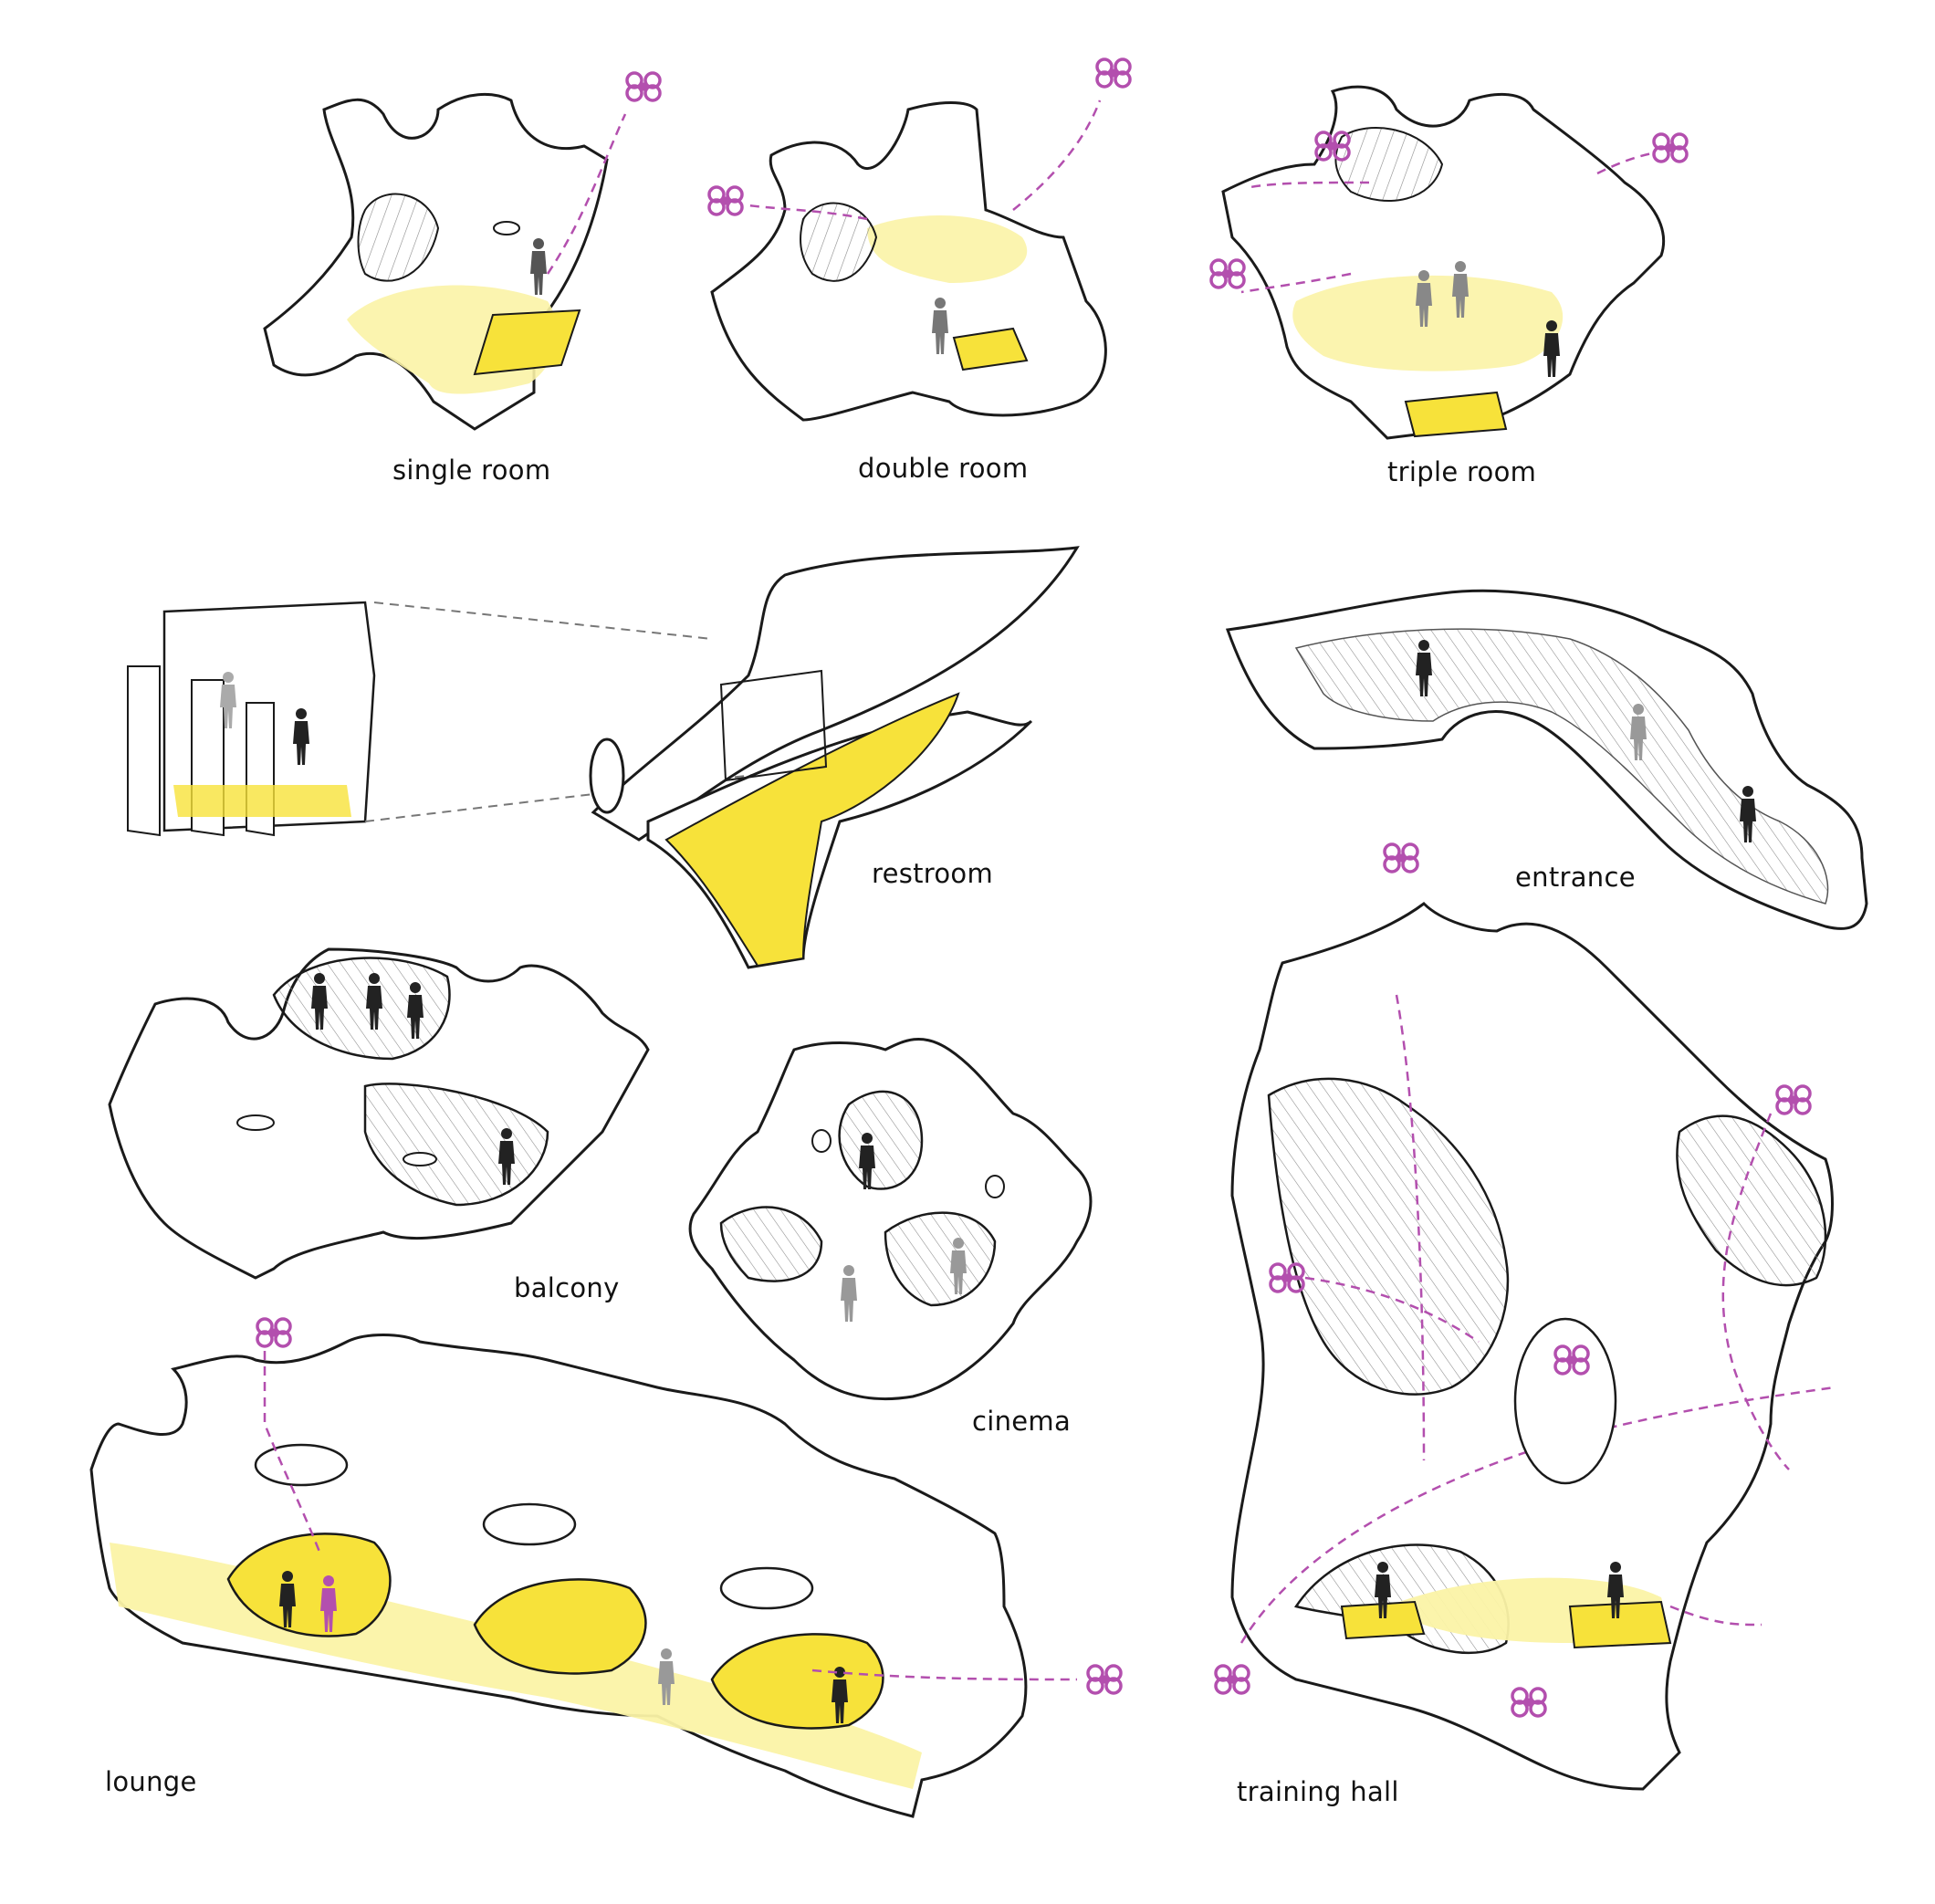 The width and height of the screenshot is (1935, 1904). I want to click on restroom-projection-line-top, so click(543, 621).